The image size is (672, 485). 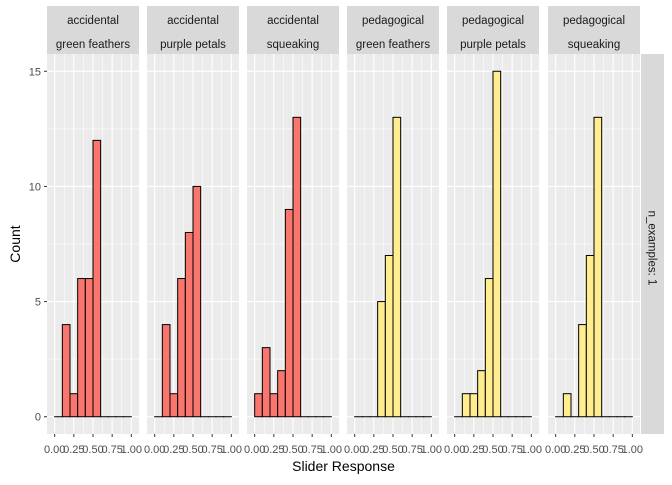 What do you see at coordinates (594, 21) in the screenshot?
I see `facet-6-strip-label-line1: pedagogical` at bounding box center [594, 21].